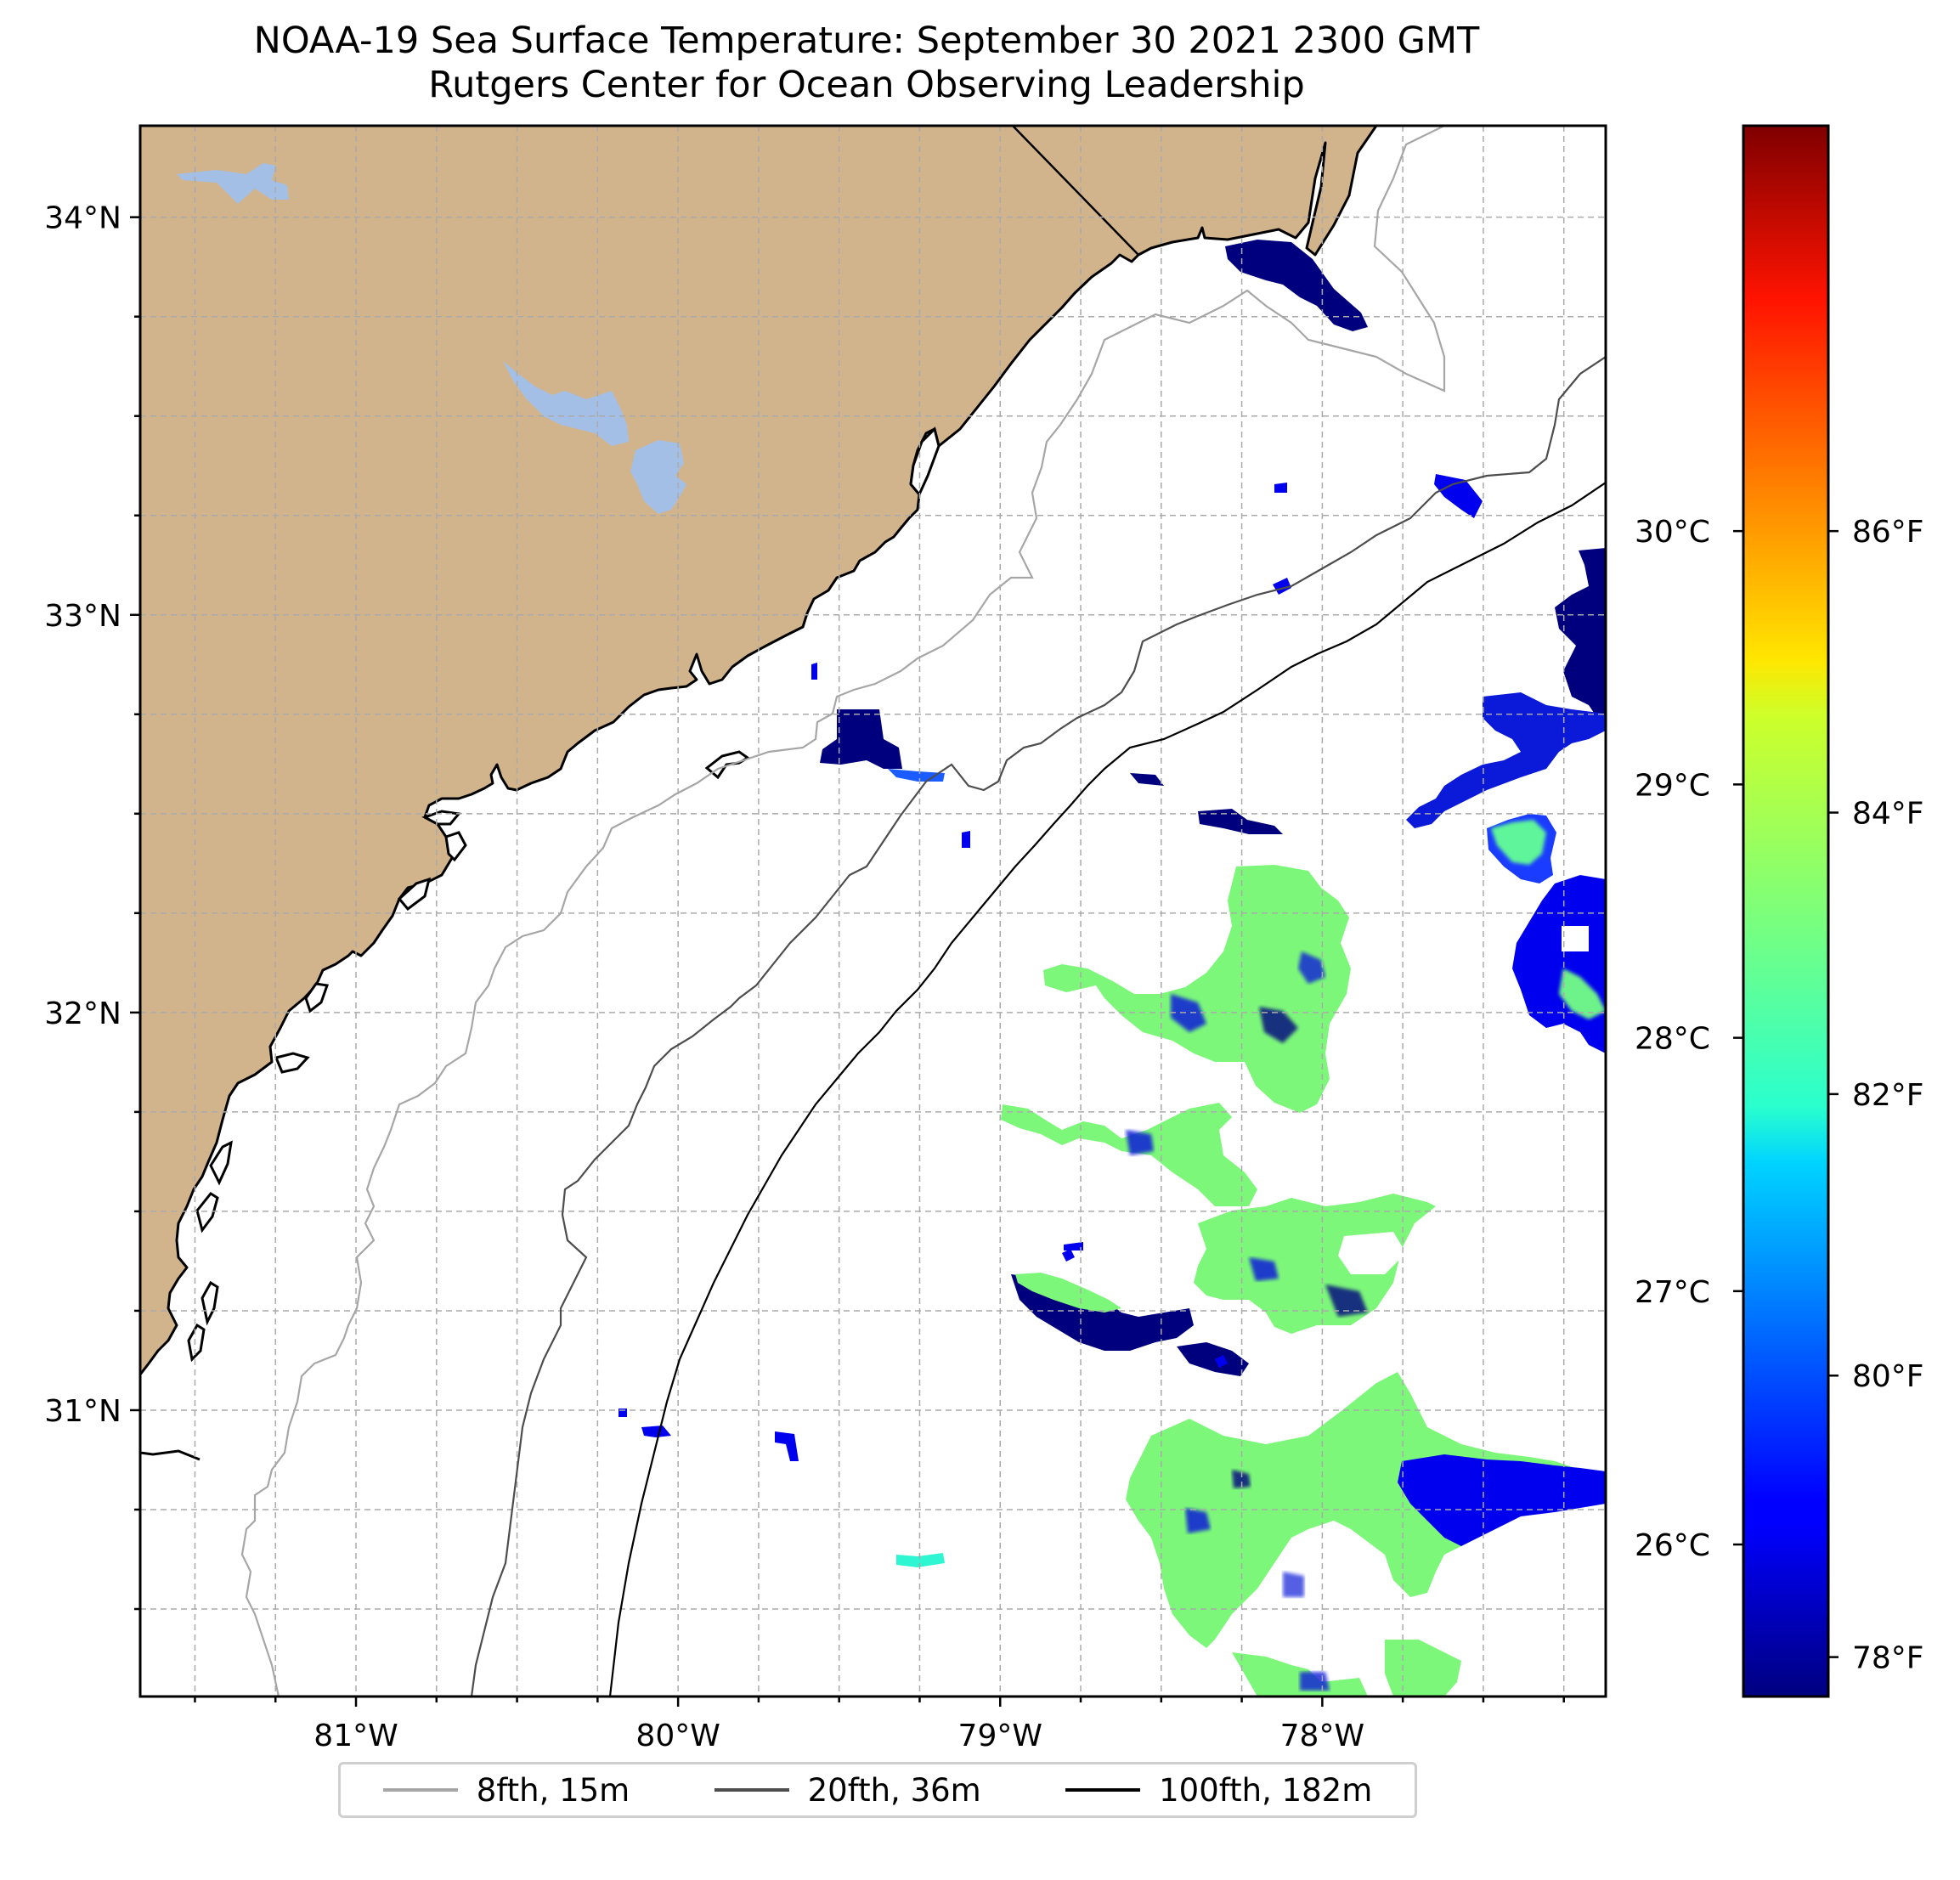 The width and height of the screenshot is (1960, 1880). What do you see at coordinates (1888, 533) in the screenshot?
I see `colorbar-label-fahrenheit: 86°F` at bounding box center [1888, 533].